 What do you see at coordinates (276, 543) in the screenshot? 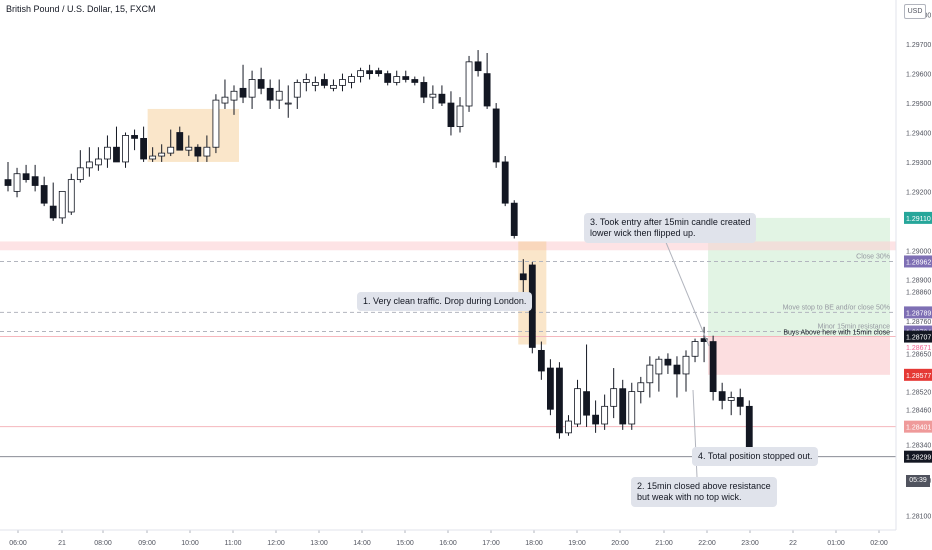
I see `time-tick-label: 12:00` at bounding box center [276, 543].